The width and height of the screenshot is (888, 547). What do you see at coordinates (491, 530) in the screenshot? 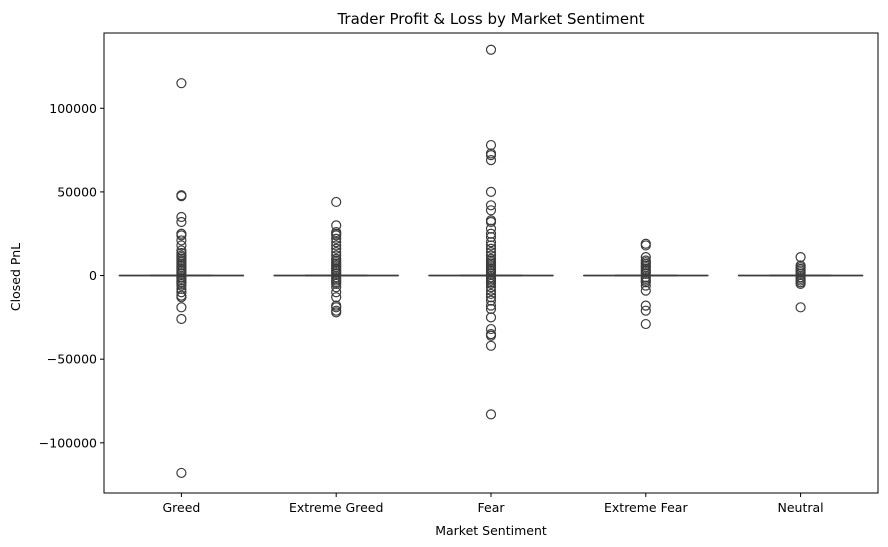
I see `x-axis-label: Market Sentiment` at bounding box center [491, 530].